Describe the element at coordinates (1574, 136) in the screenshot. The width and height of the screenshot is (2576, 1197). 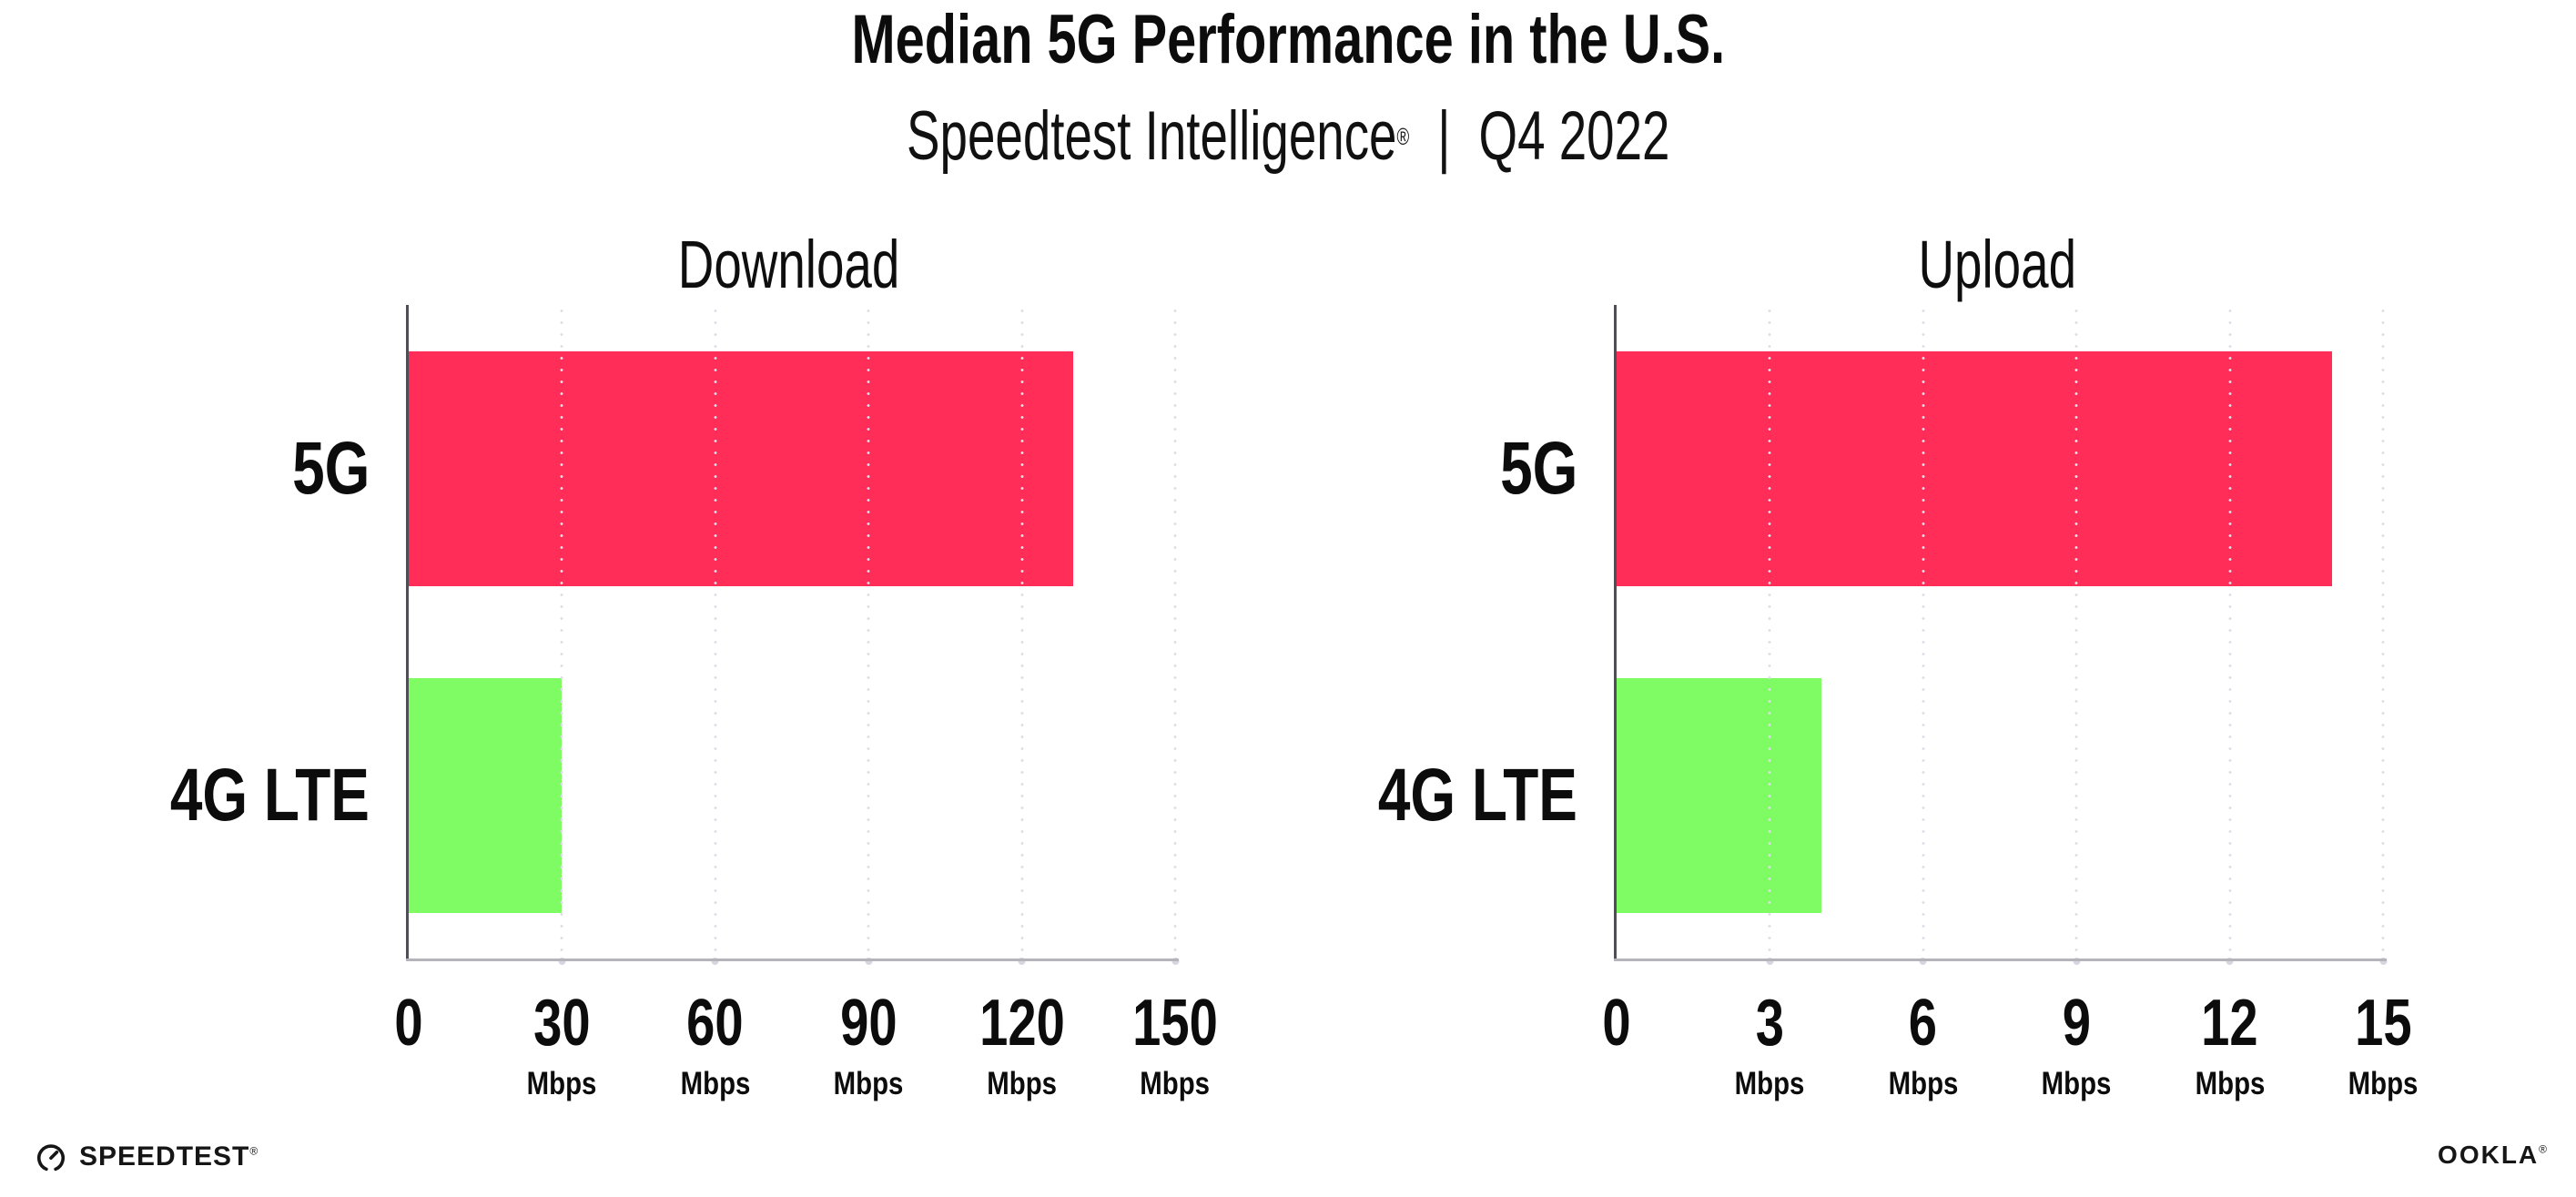
I see `subtitle-period: Q4 2022` at that location.